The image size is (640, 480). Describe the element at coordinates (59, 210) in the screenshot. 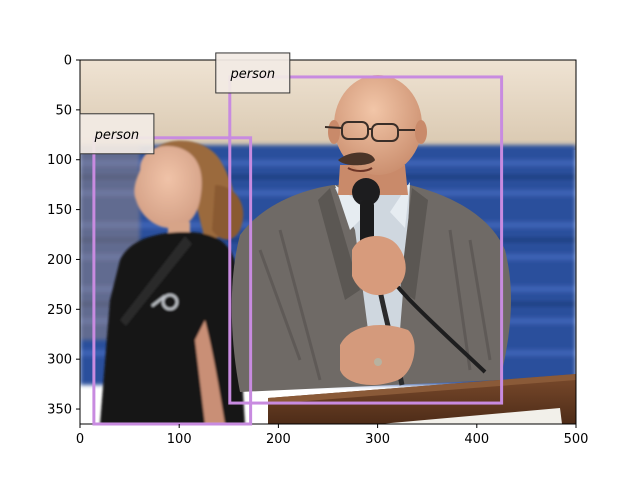

I see `y-tick-label: 150` at that location.